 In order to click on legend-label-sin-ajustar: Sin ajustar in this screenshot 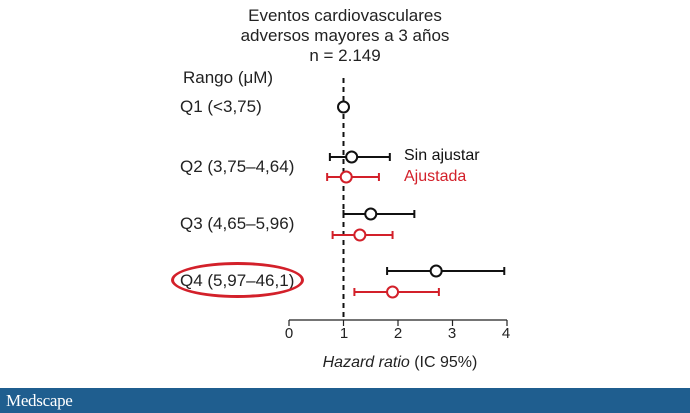, I will do `click(442, 155)`.